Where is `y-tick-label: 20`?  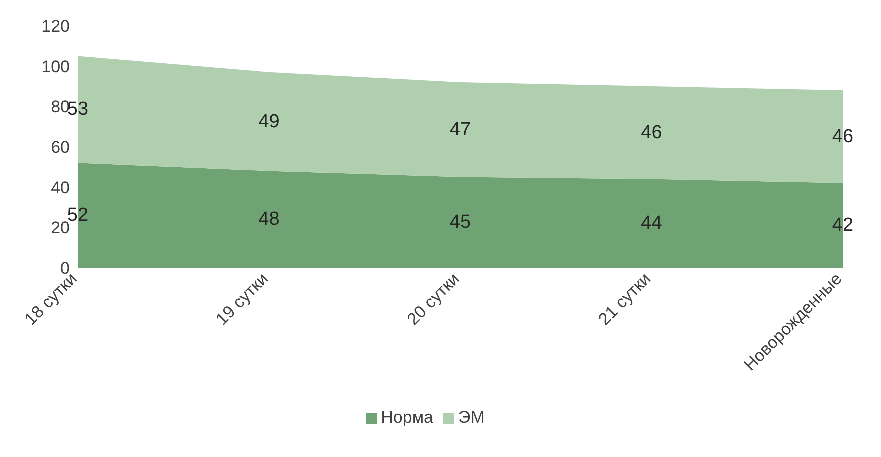
y-tick-label: 20 is located at coordinates (60, 228).